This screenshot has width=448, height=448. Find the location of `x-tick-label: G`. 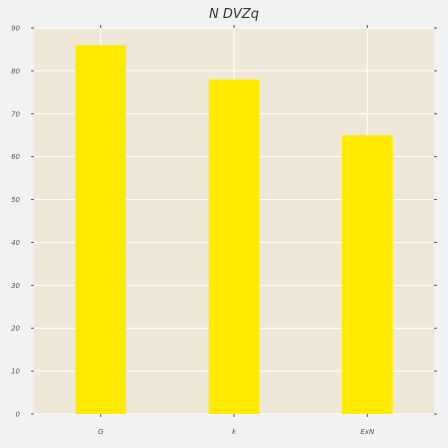

x-tick-label: G is located at coordinates (101, 432).